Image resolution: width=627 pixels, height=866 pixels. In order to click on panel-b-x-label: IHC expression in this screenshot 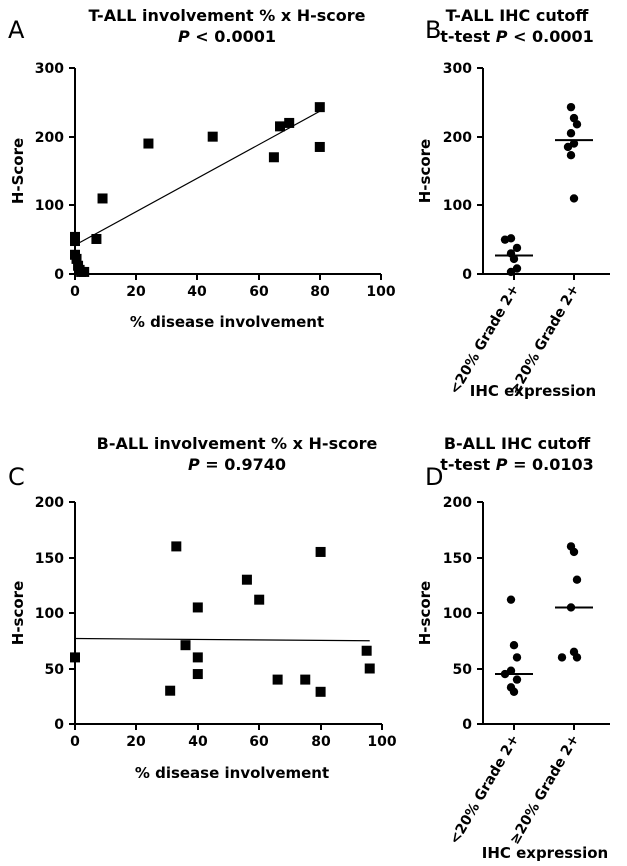, I will do `click(533, 391)`.